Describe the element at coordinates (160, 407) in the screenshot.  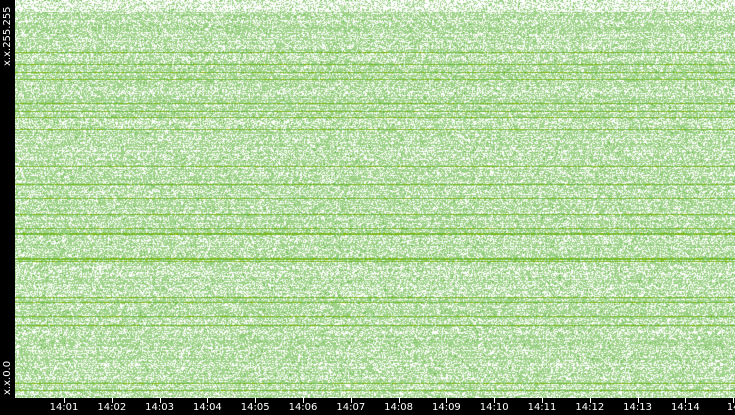
I see `x-tick-label: 14:03` at that location.